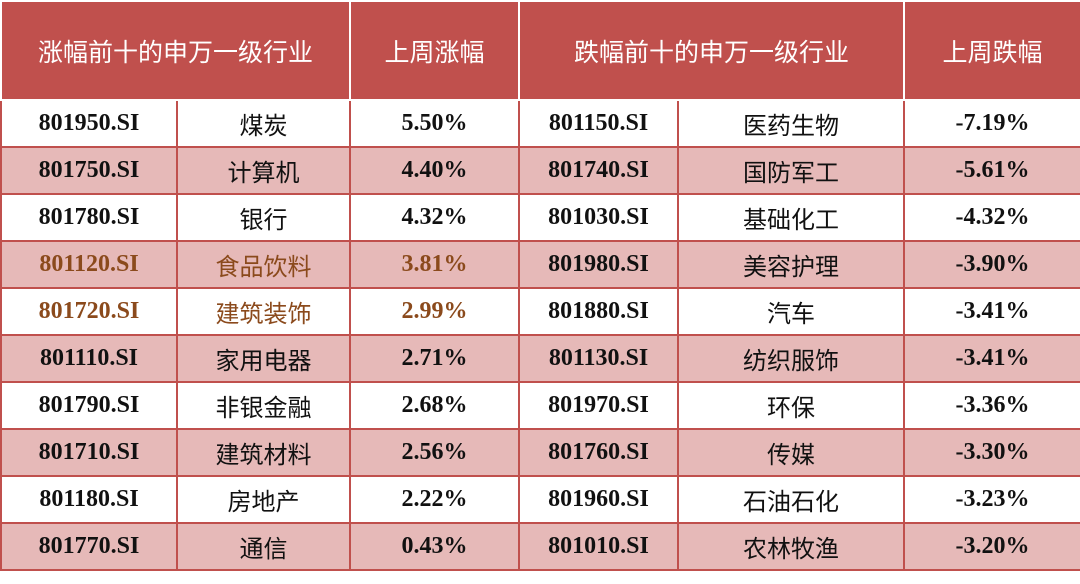  Describe the element at coordinates (791, 264) in the screenshot. I see `loser-industry-cell: 美容护理` at that location.